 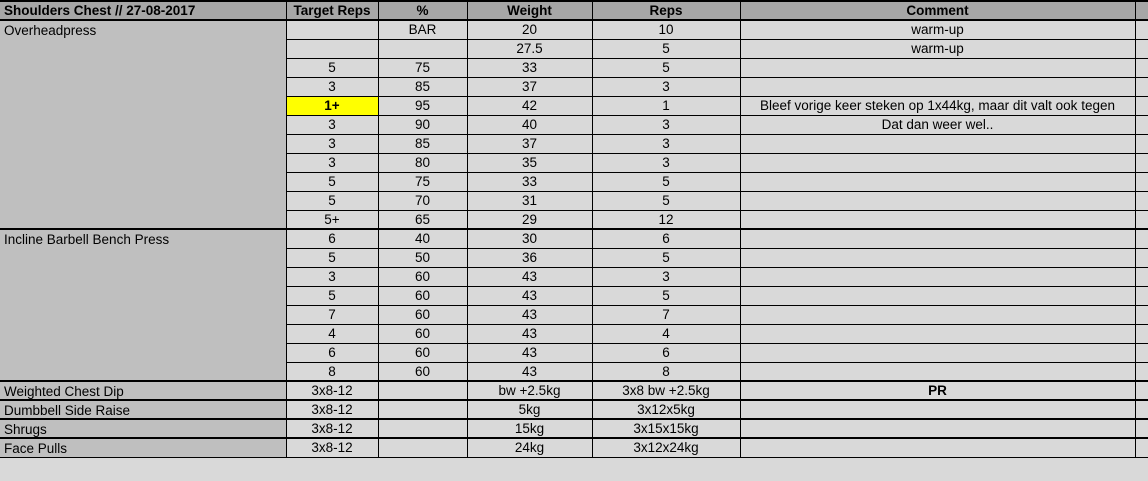 I want to click on column-header-target-reps: Target Reps, so click(x=332, y=10).